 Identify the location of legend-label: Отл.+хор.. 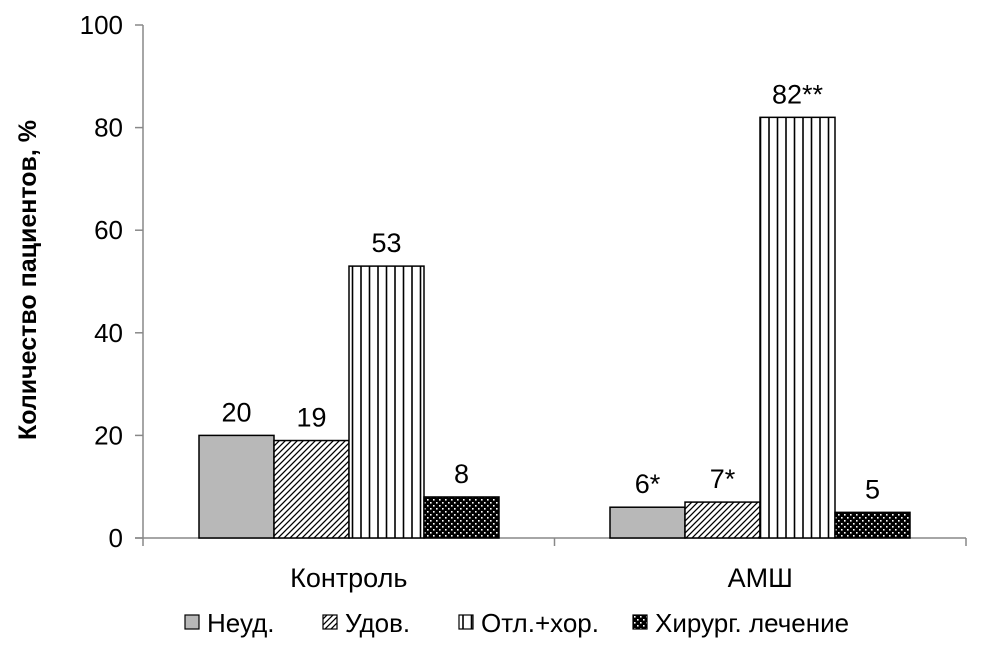
(540, 623).